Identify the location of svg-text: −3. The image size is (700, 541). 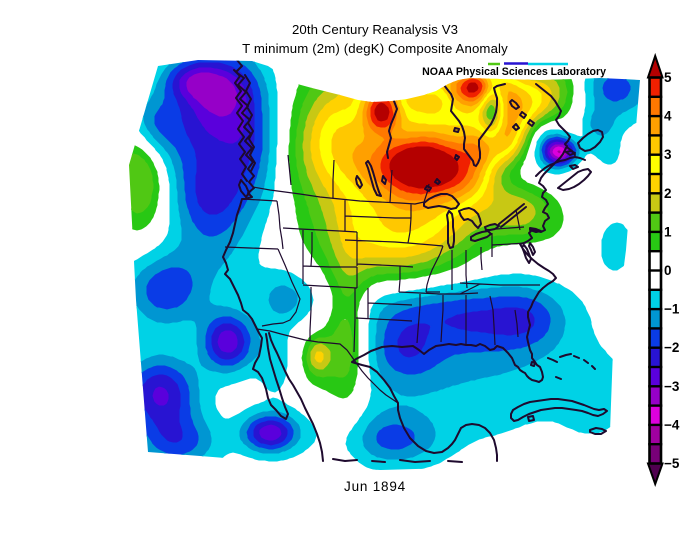
(672, 386).